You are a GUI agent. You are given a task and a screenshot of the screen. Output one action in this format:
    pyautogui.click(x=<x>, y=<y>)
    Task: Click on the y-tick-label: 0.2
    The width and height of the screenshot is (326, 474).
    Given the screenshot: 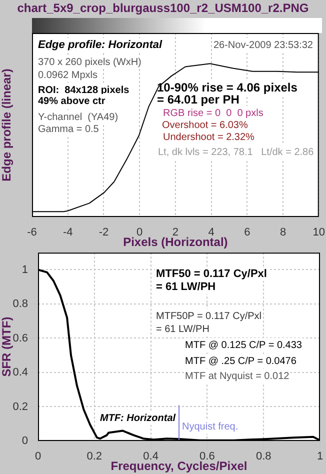 What is the action you would take?
    pyautogui.click(x=20, y=406)
    